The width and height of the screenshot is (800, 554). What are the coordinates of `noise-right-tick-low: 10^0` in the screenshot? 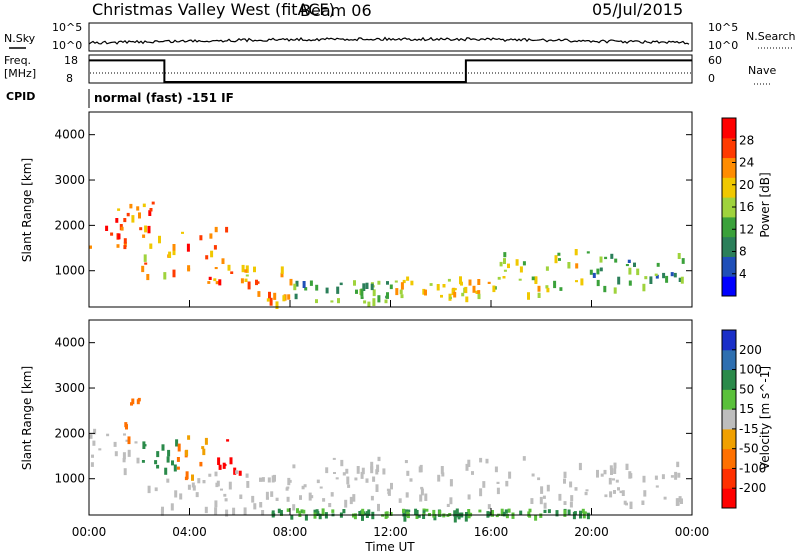 It's located at (723, 45).